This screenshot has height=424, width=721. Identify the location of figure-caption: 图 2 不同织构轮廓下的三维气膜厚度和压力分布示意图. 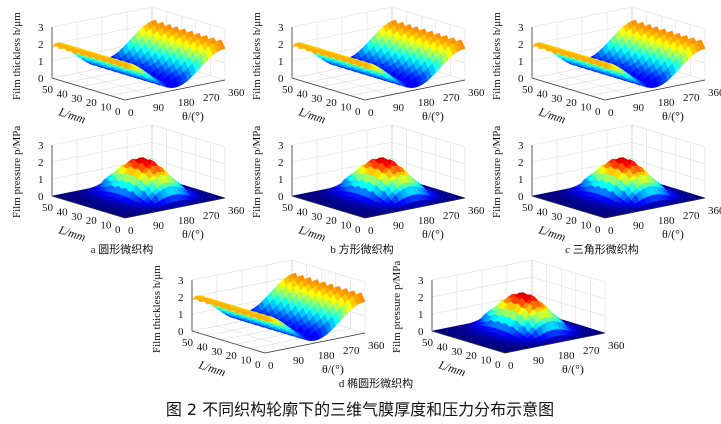
(360, 409).